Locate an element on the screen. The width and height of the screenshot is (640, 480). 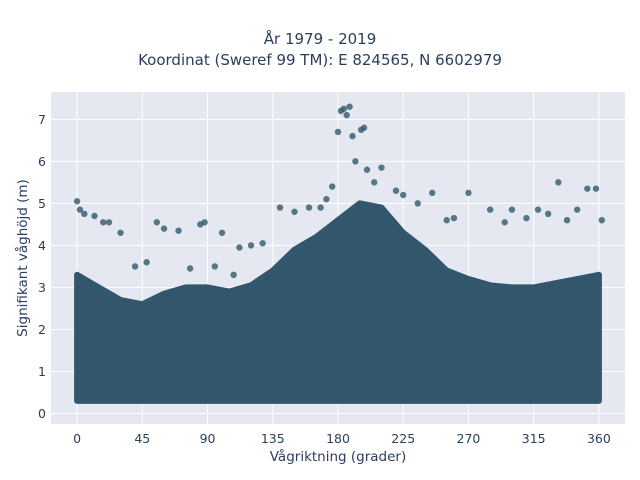
y-tick-labels: 0 1 2 3 4 5 6 7 is located at coordinates (42, 266).